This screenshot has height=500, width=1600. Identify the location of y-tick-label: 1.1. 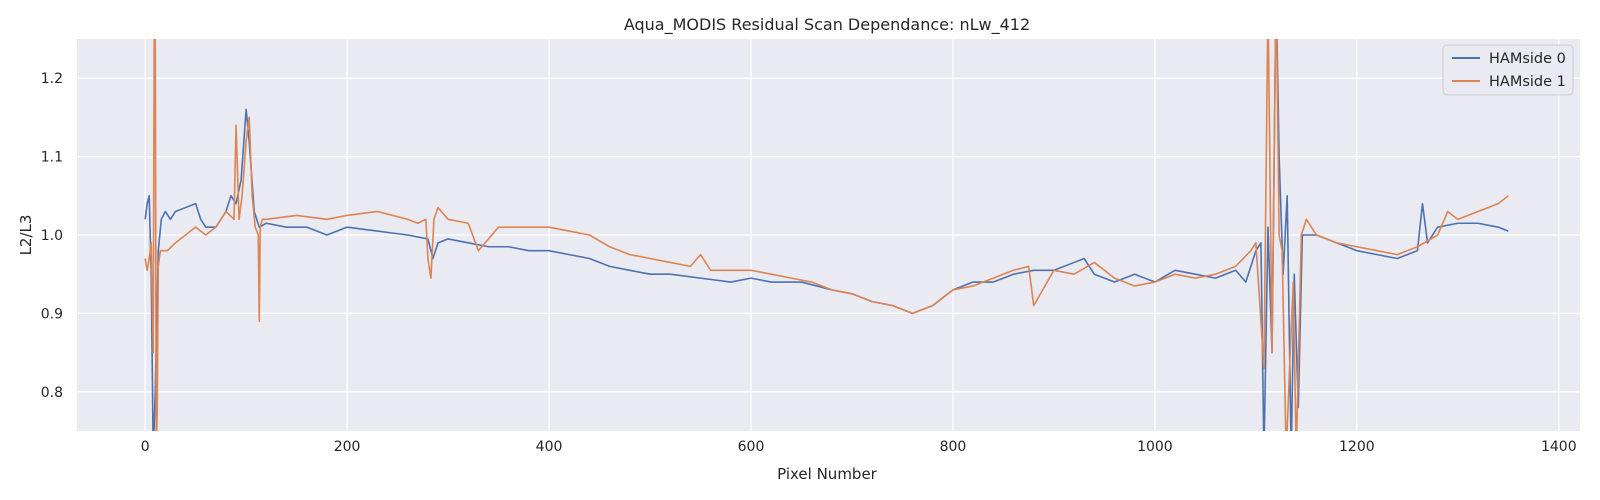
(52, 158).